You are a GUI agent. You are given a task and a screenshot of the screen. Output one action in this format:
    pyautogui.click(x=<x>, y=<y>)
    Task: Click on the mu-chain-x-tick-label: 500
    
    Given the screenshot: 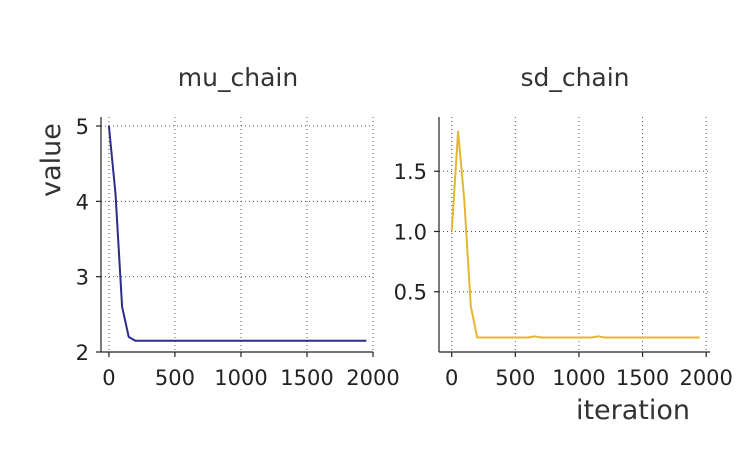 What is the action you would take?
    pyautogui.click(x=175, y=378)
    